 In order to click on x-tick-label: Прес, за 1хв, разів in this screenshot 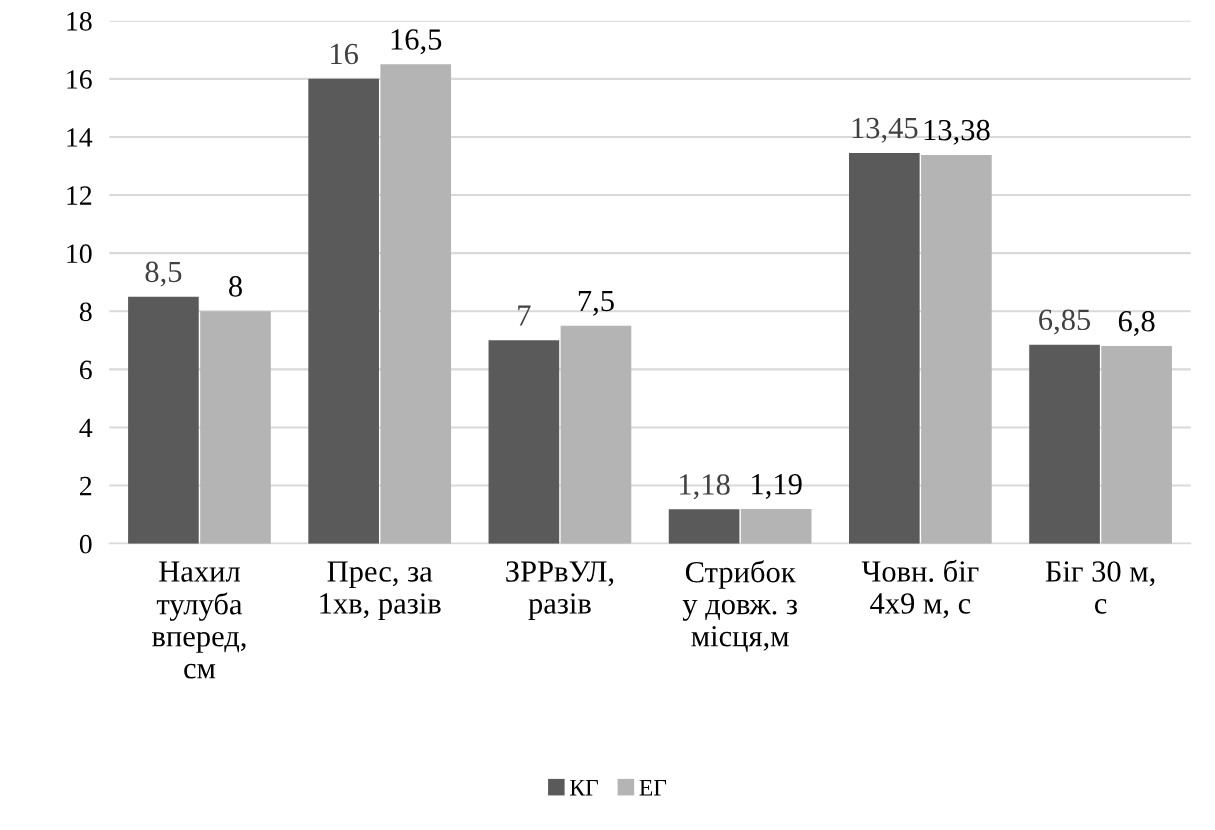, I will do `click(380, 590)`.